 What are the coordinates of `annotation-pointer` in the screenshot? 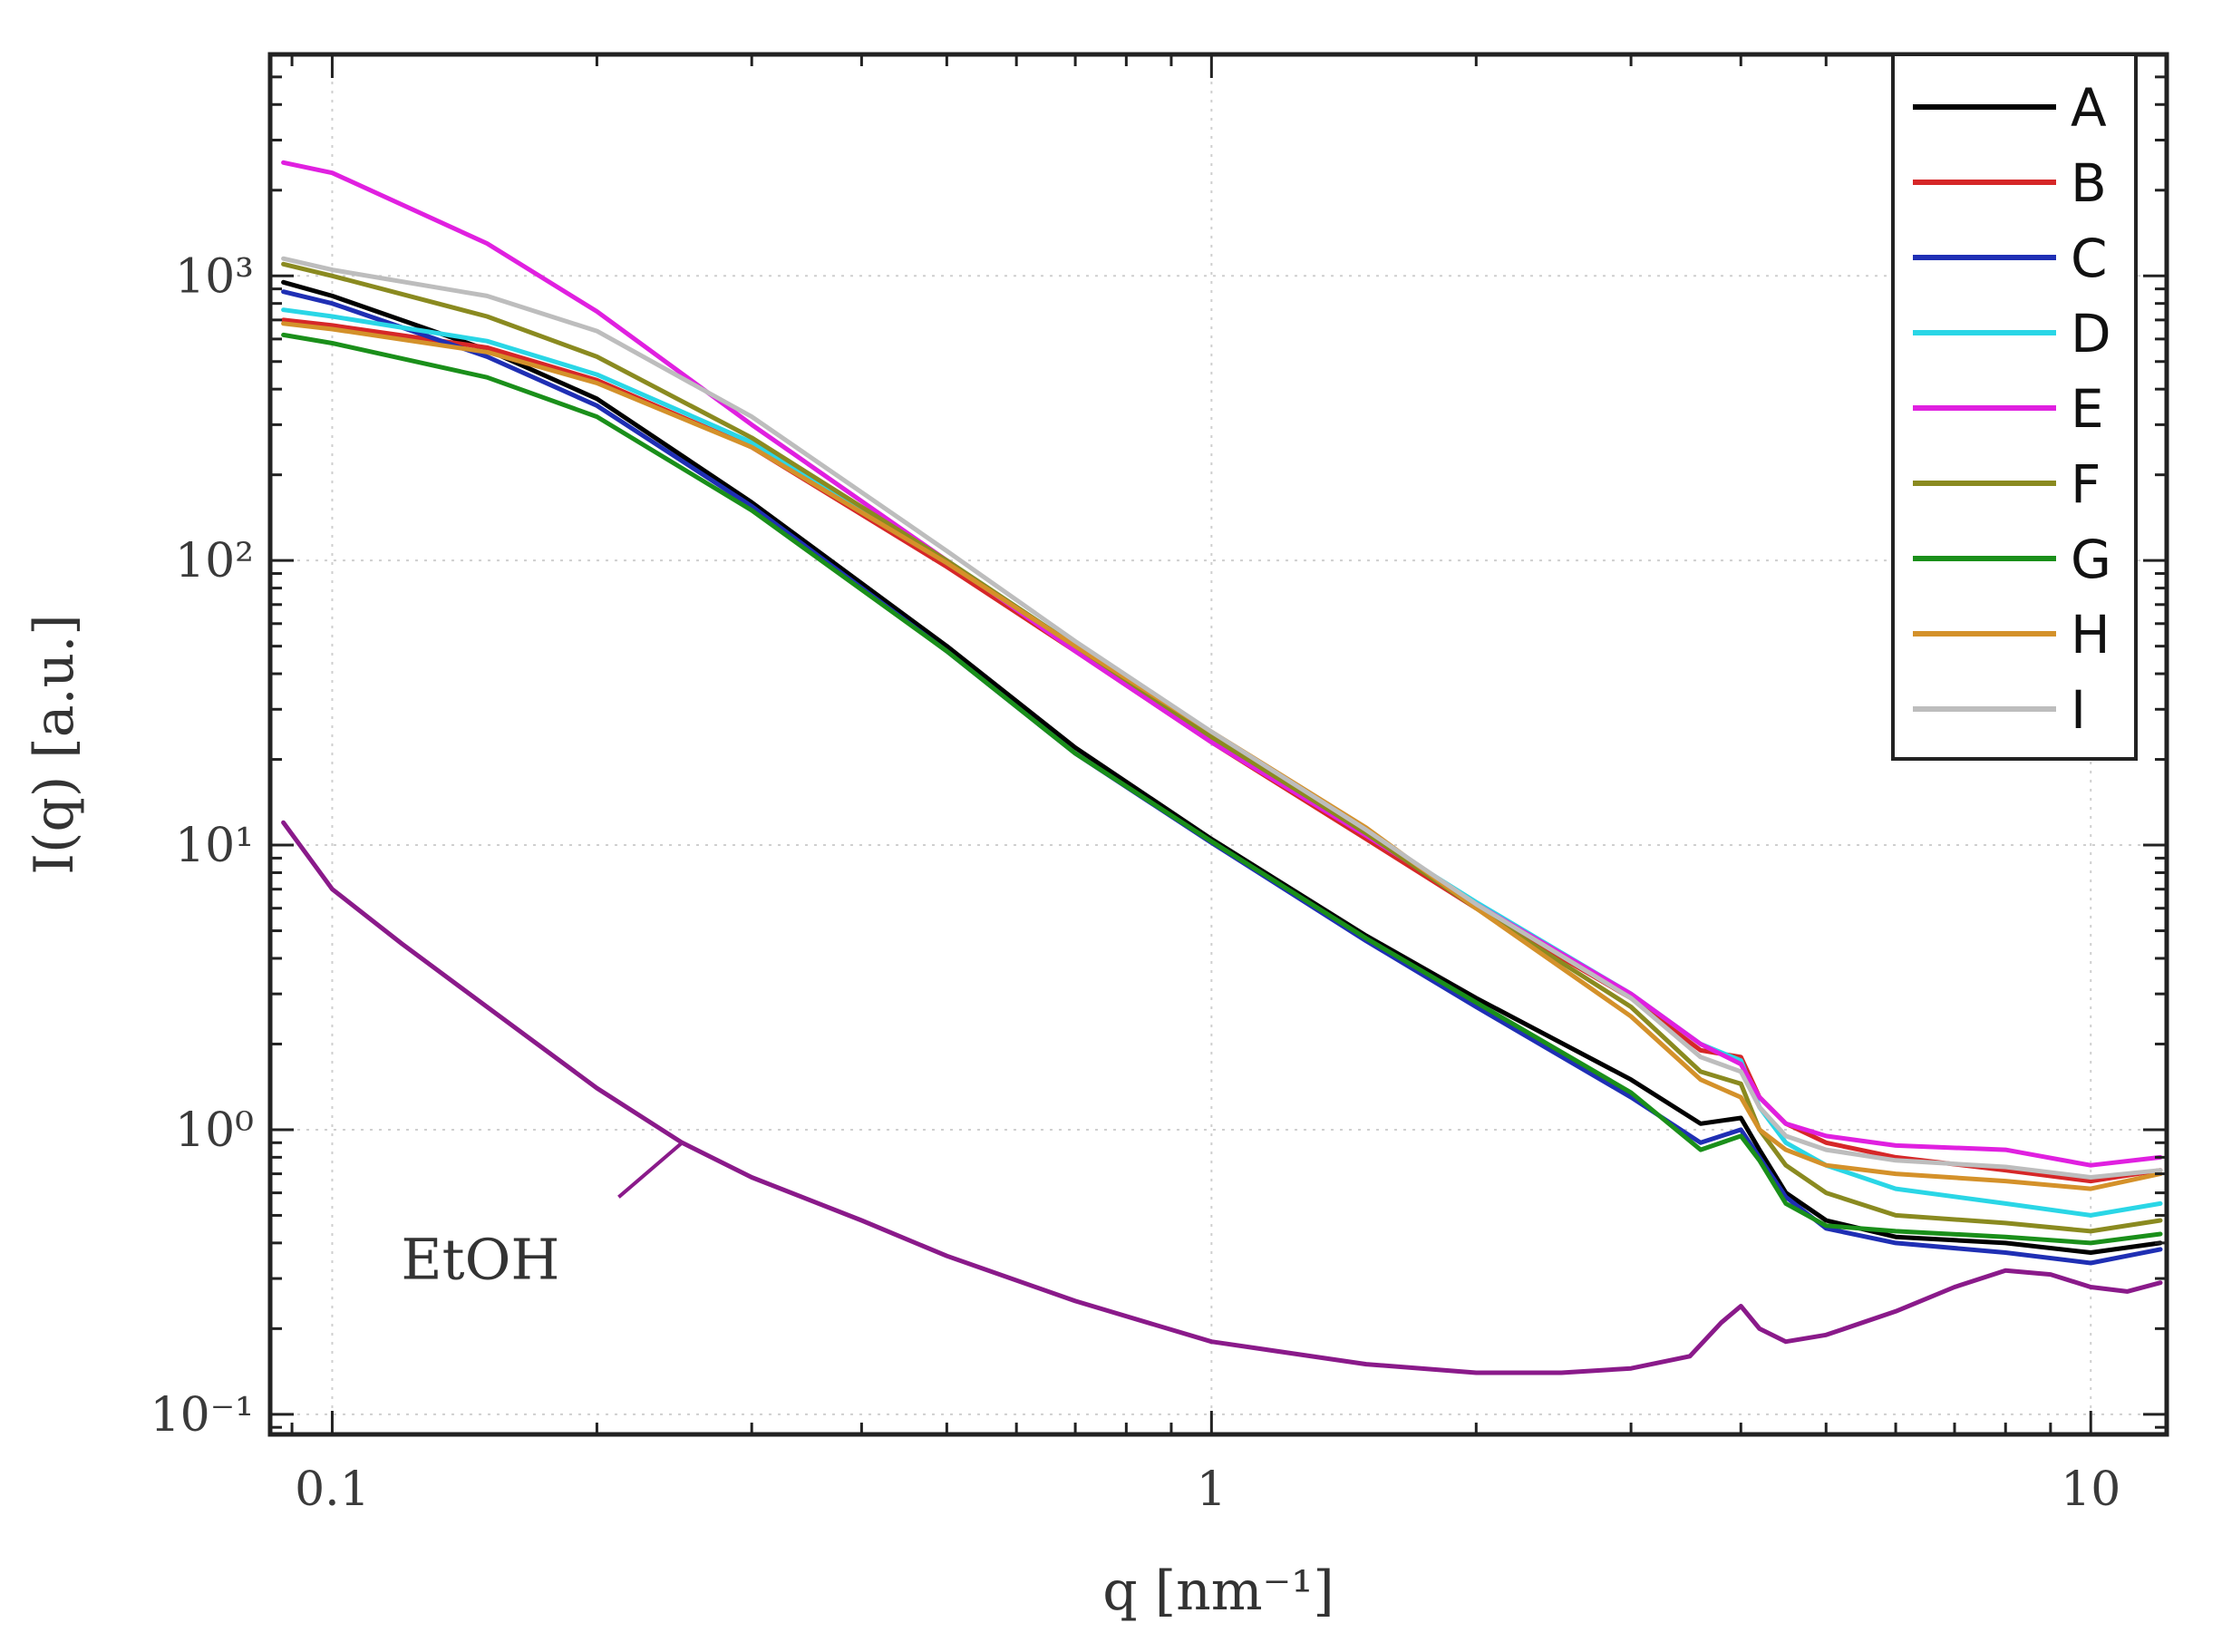 It's located at (650, 1170).